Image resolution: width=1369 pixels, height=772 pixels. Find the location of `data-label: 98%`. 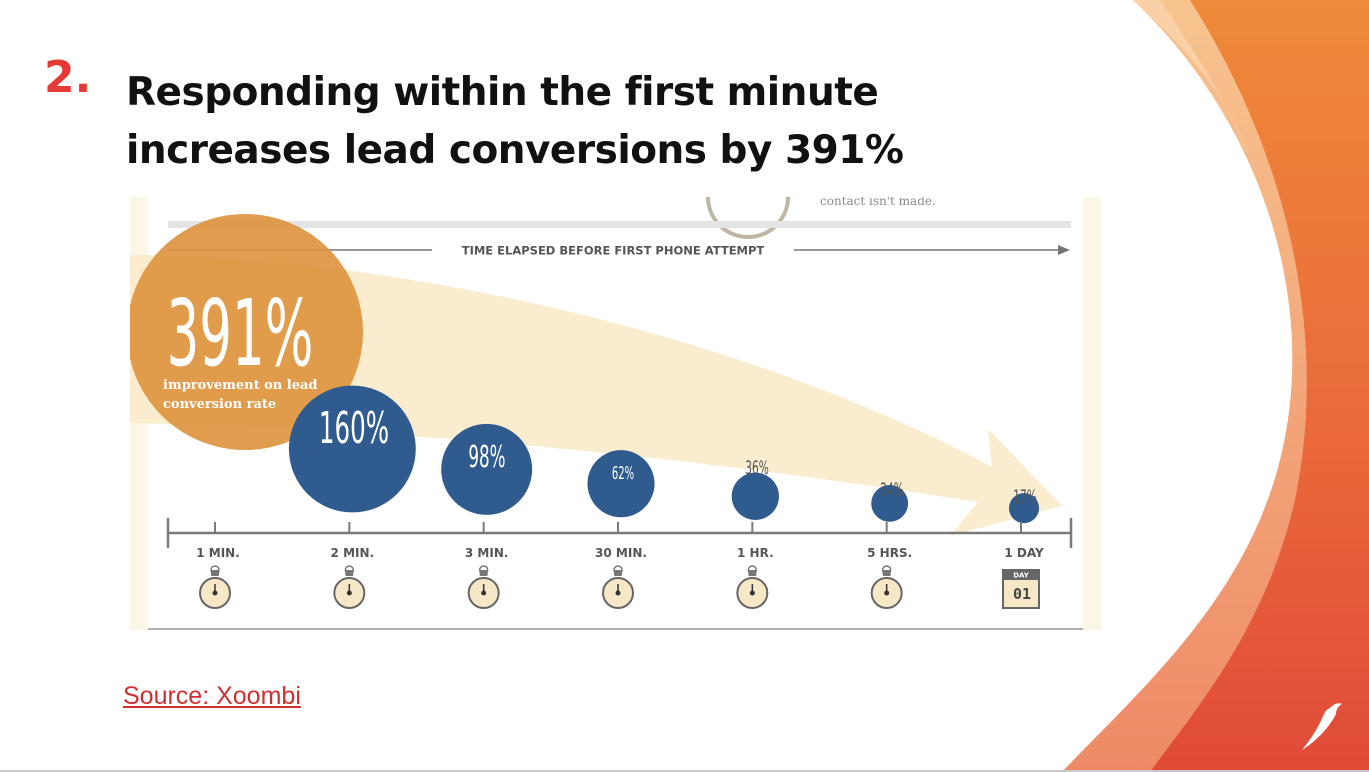

data-label: 98% is located at coordinates (486, 456).